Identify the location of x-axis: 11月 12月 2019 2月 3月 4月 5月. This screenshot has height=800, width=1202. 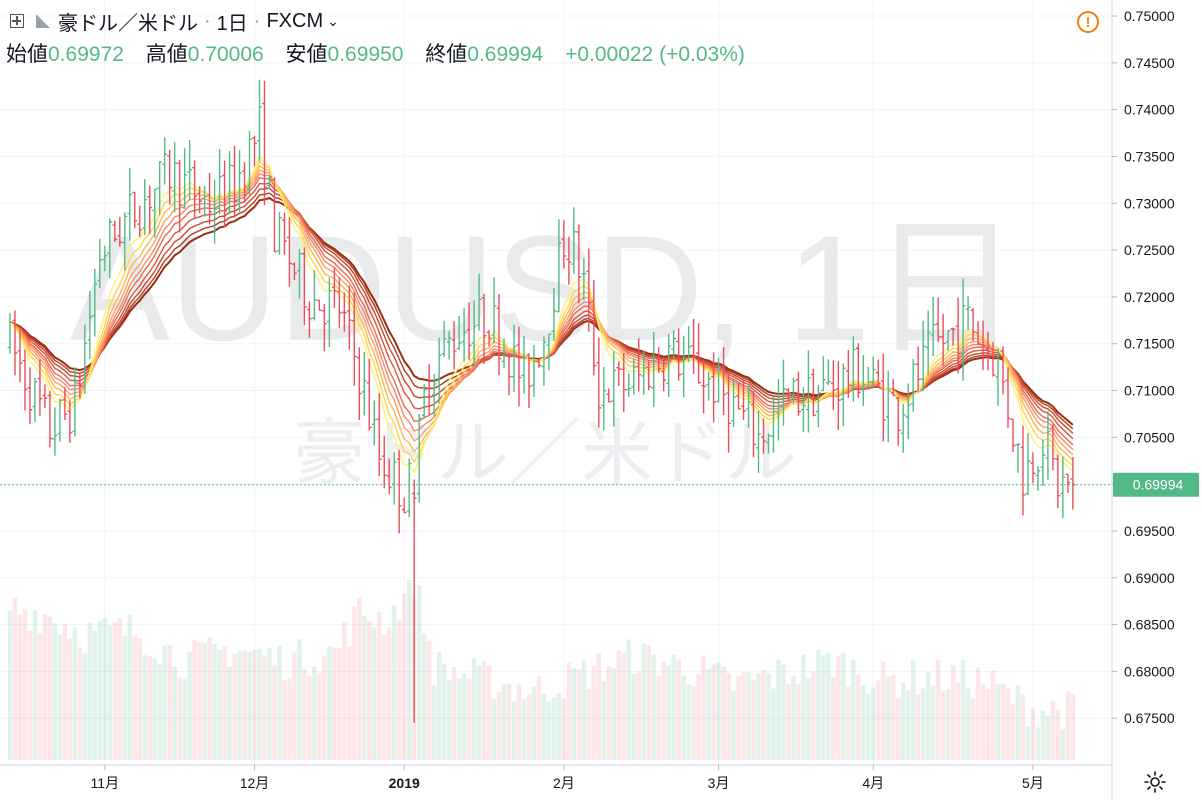
(567, 778).